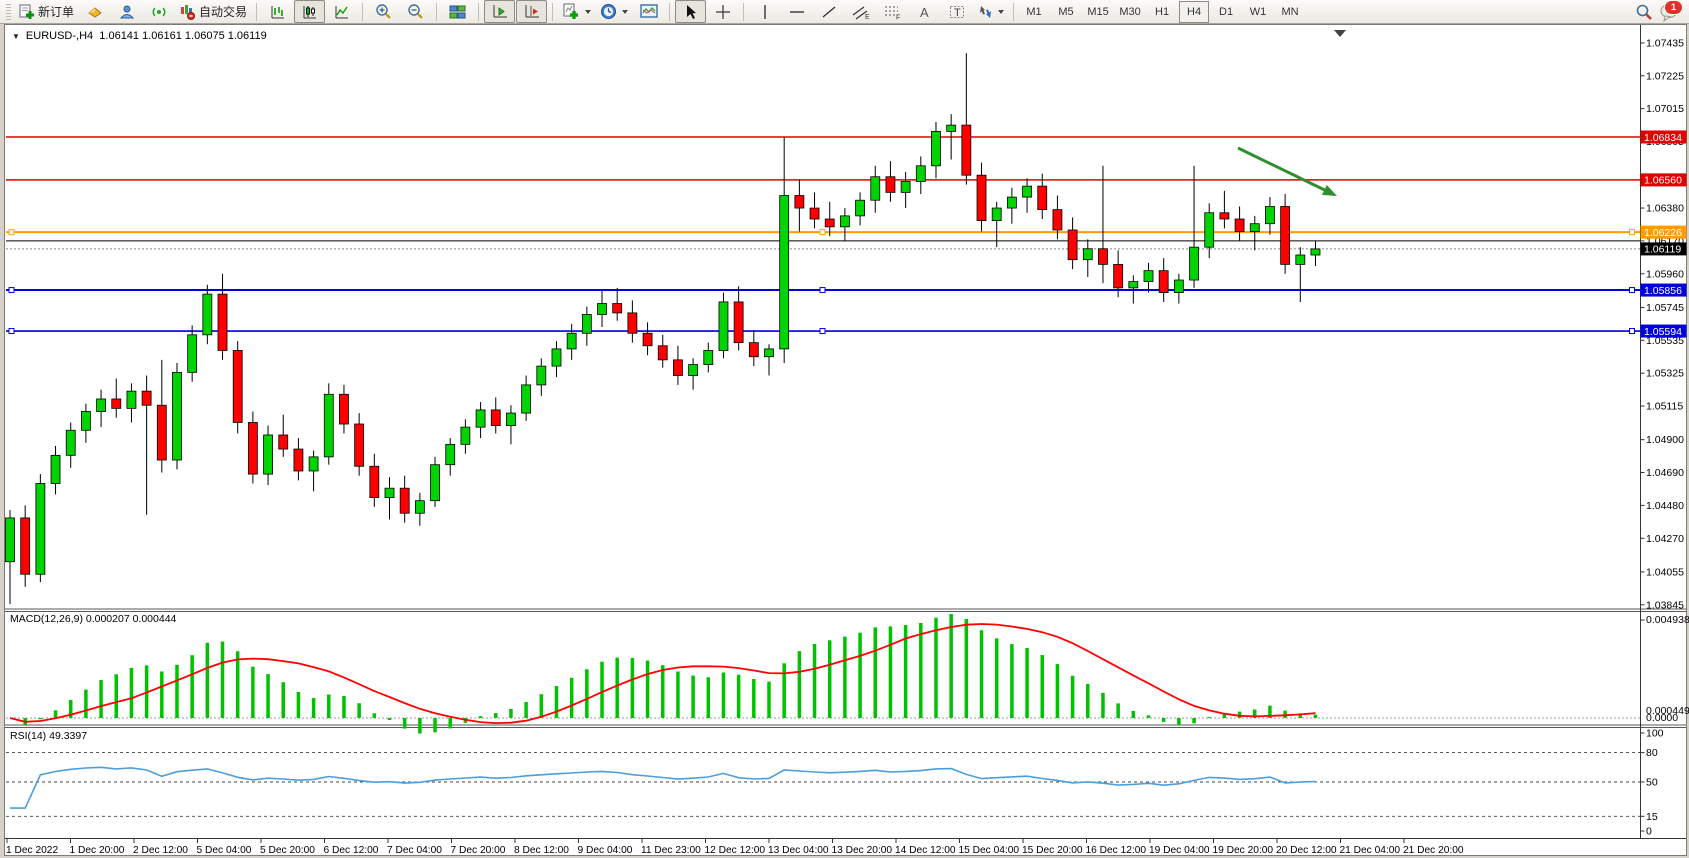 The height and width of the screenshot is (858, 1689). I want to click on candlestick-chart-icon, so click(309, 11).